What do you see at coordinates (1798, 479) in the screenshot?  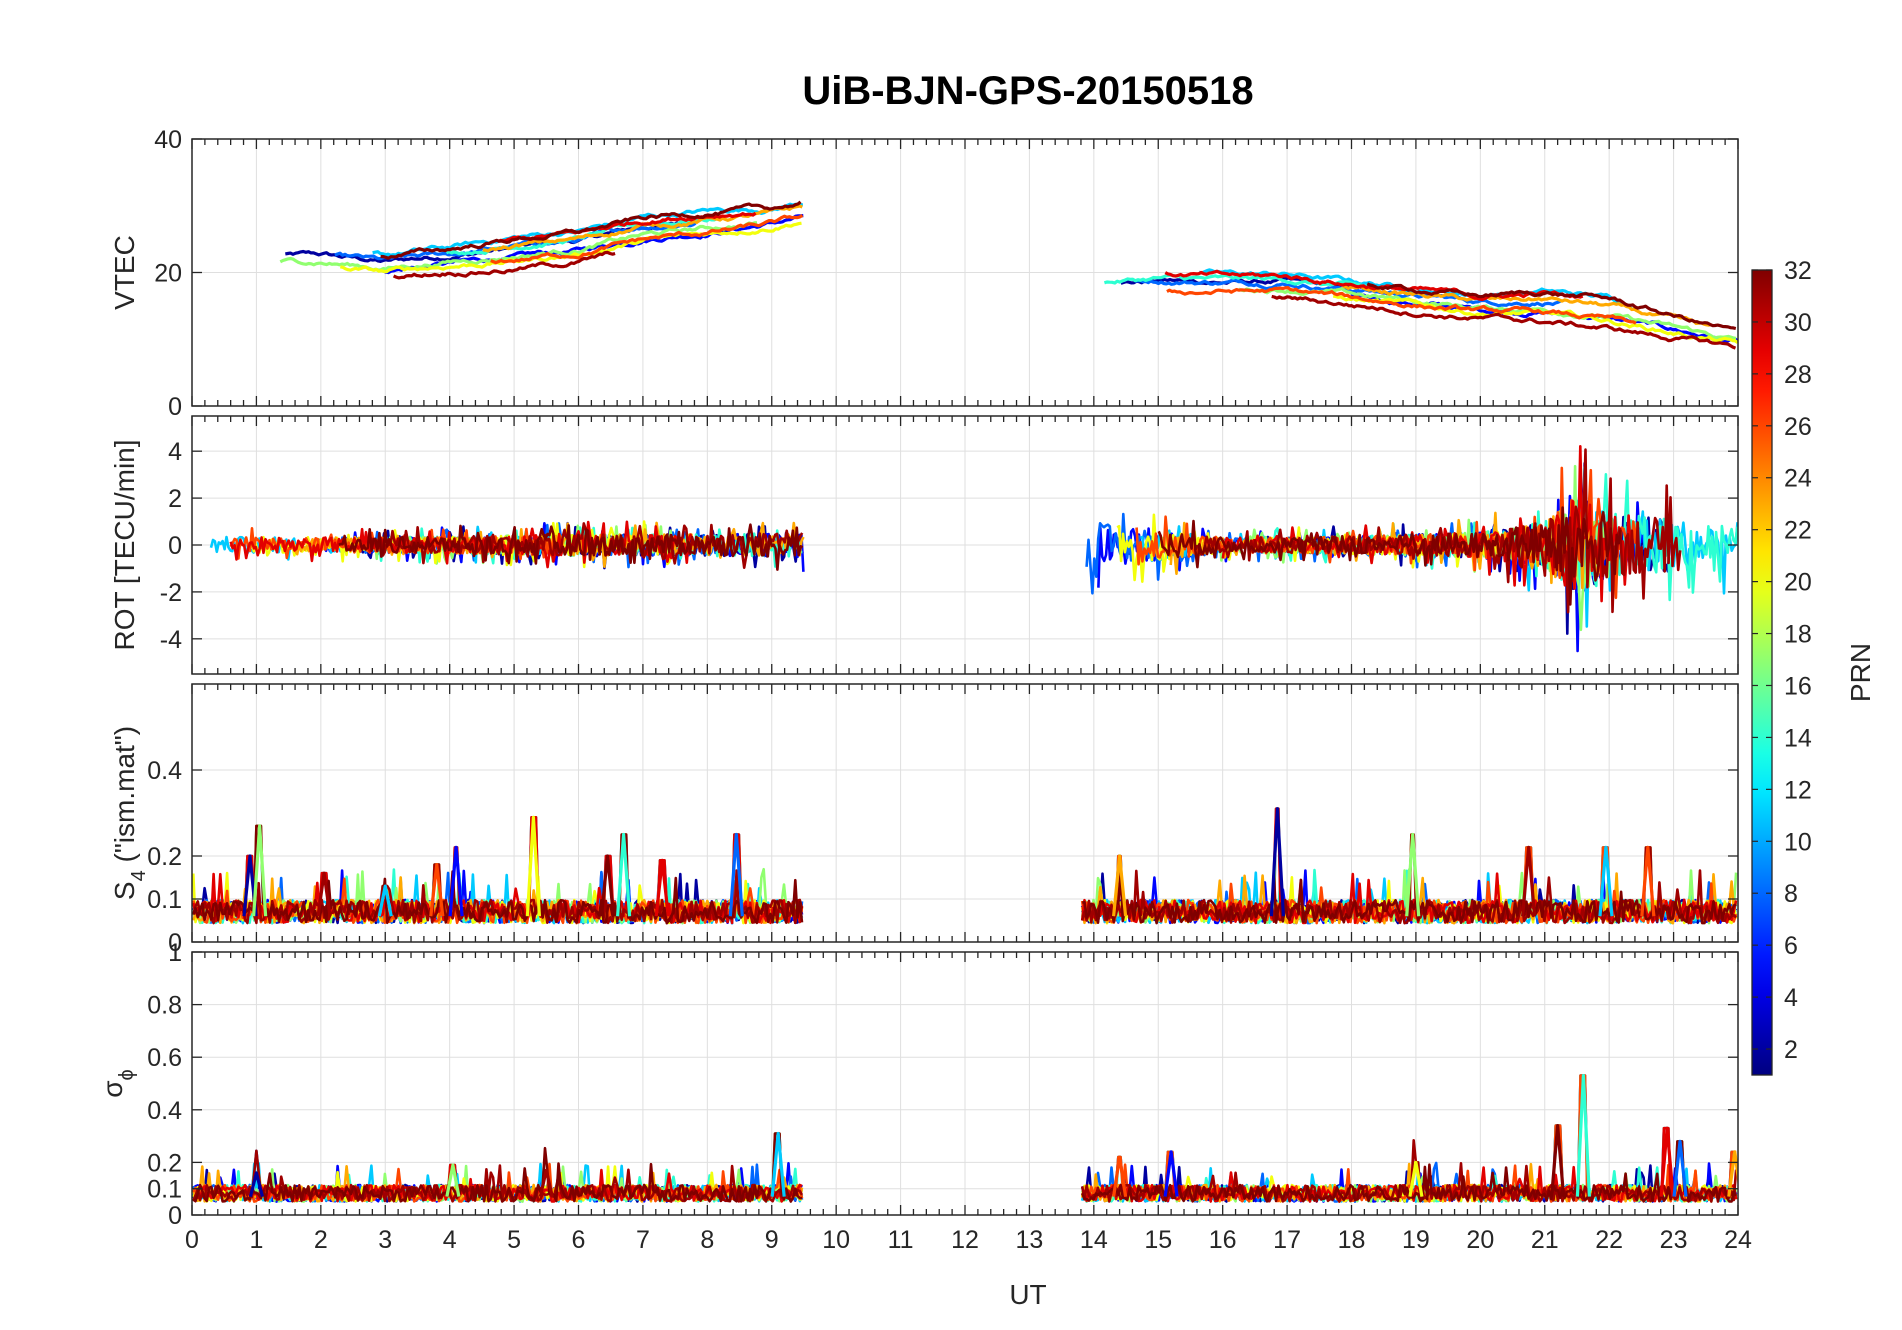 I see `colorbar-tick-label: 24` at bounding box center [1798, 479].